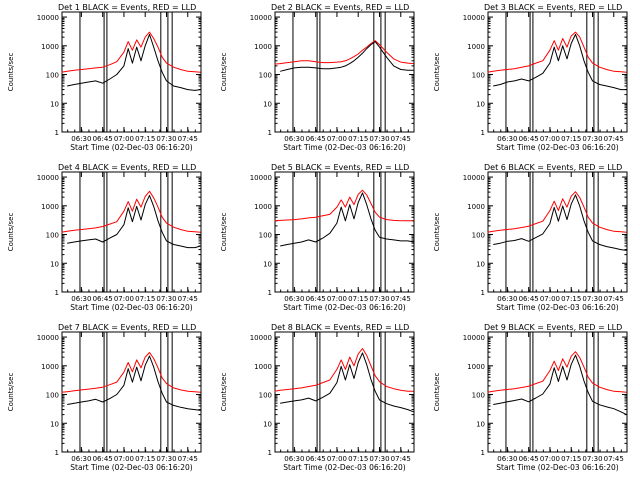  What do you see at coordinates (340, 327) in the screenshot?
I see `panel-title: Det 8 BLACK = Events, RED = LLD` at bounding box center [340, 327].